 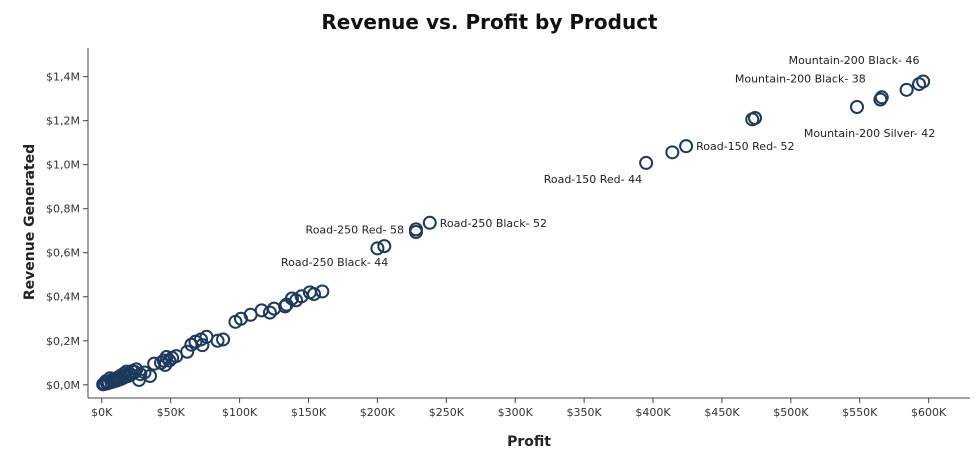 What do you see at coordinates (854, 60) in the screenshot?
I see `point-label: Mountain-200 Black- 46` at bounding box center [854, 60].